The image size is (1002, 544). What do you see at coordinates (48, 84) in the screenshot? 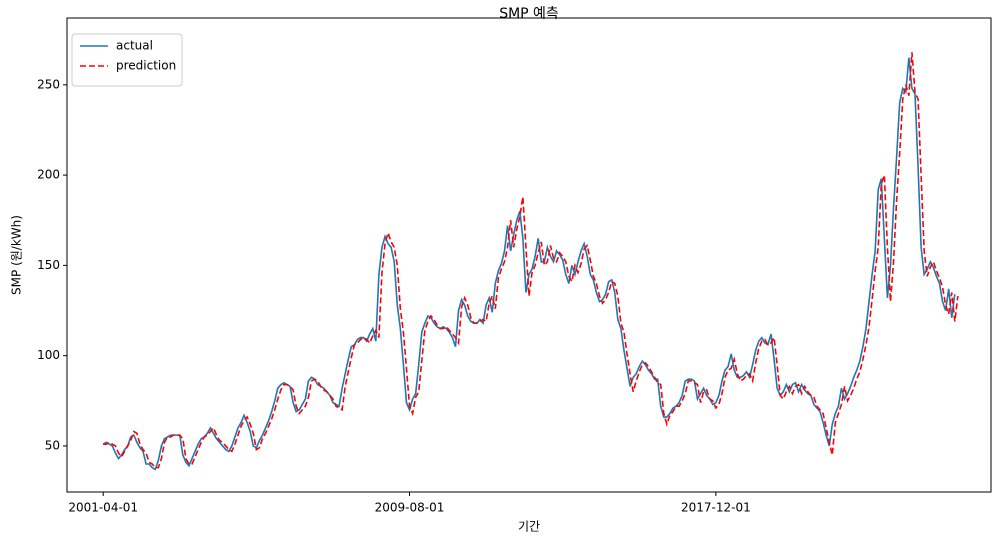
I see `y-tick-label: 250` at bounding box center [48, 84].